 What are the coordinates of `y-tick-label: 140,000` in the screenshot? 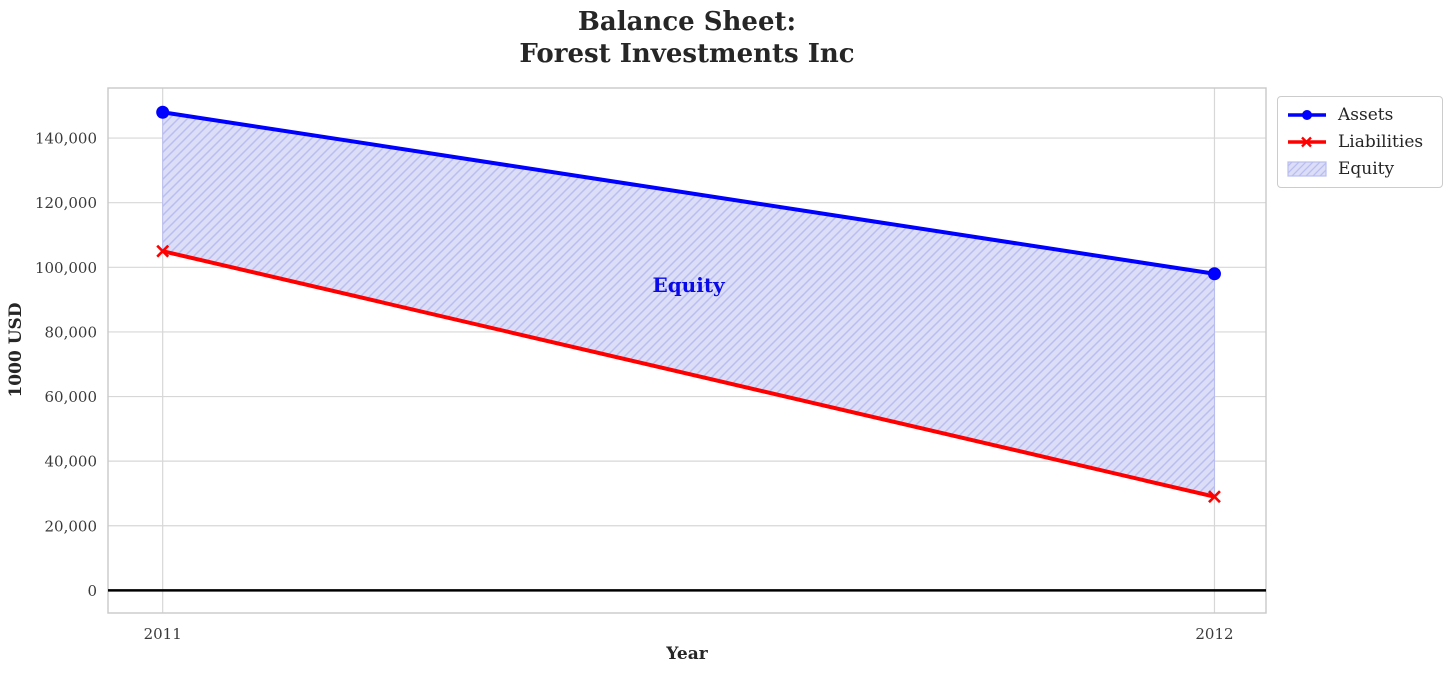 It's located at (66, 139).